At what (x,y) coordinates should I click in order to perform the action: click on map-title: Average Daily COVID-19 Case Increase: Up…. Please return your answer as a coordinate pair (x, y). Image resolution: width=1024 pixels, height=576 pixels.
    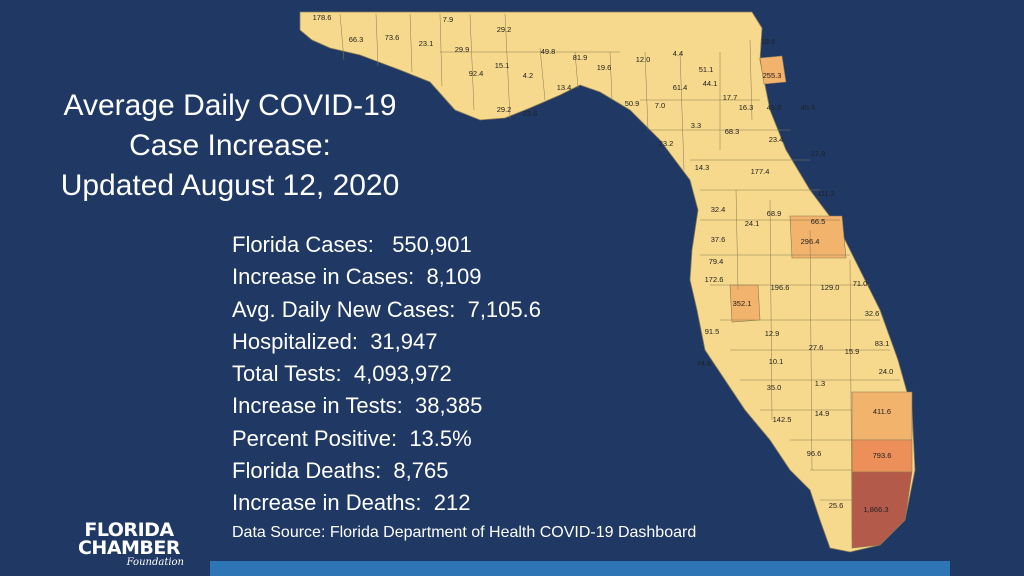
    Looking at the image, I should click on (230, 146).